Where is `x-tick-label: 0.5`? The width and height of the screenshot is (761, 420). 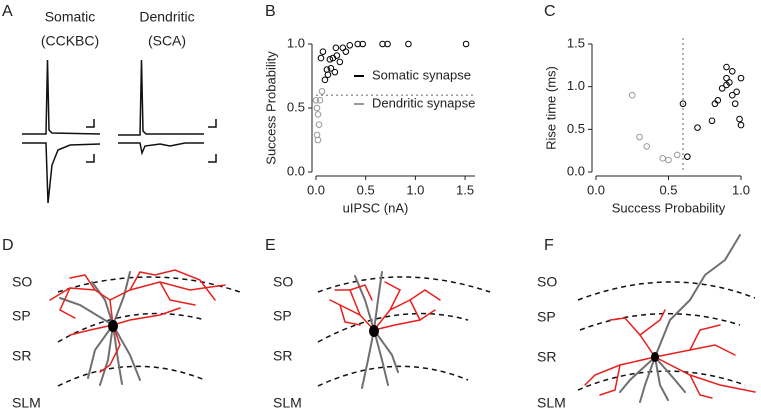 x-tick-label: 0.5 is located at coordinates (366, 189).